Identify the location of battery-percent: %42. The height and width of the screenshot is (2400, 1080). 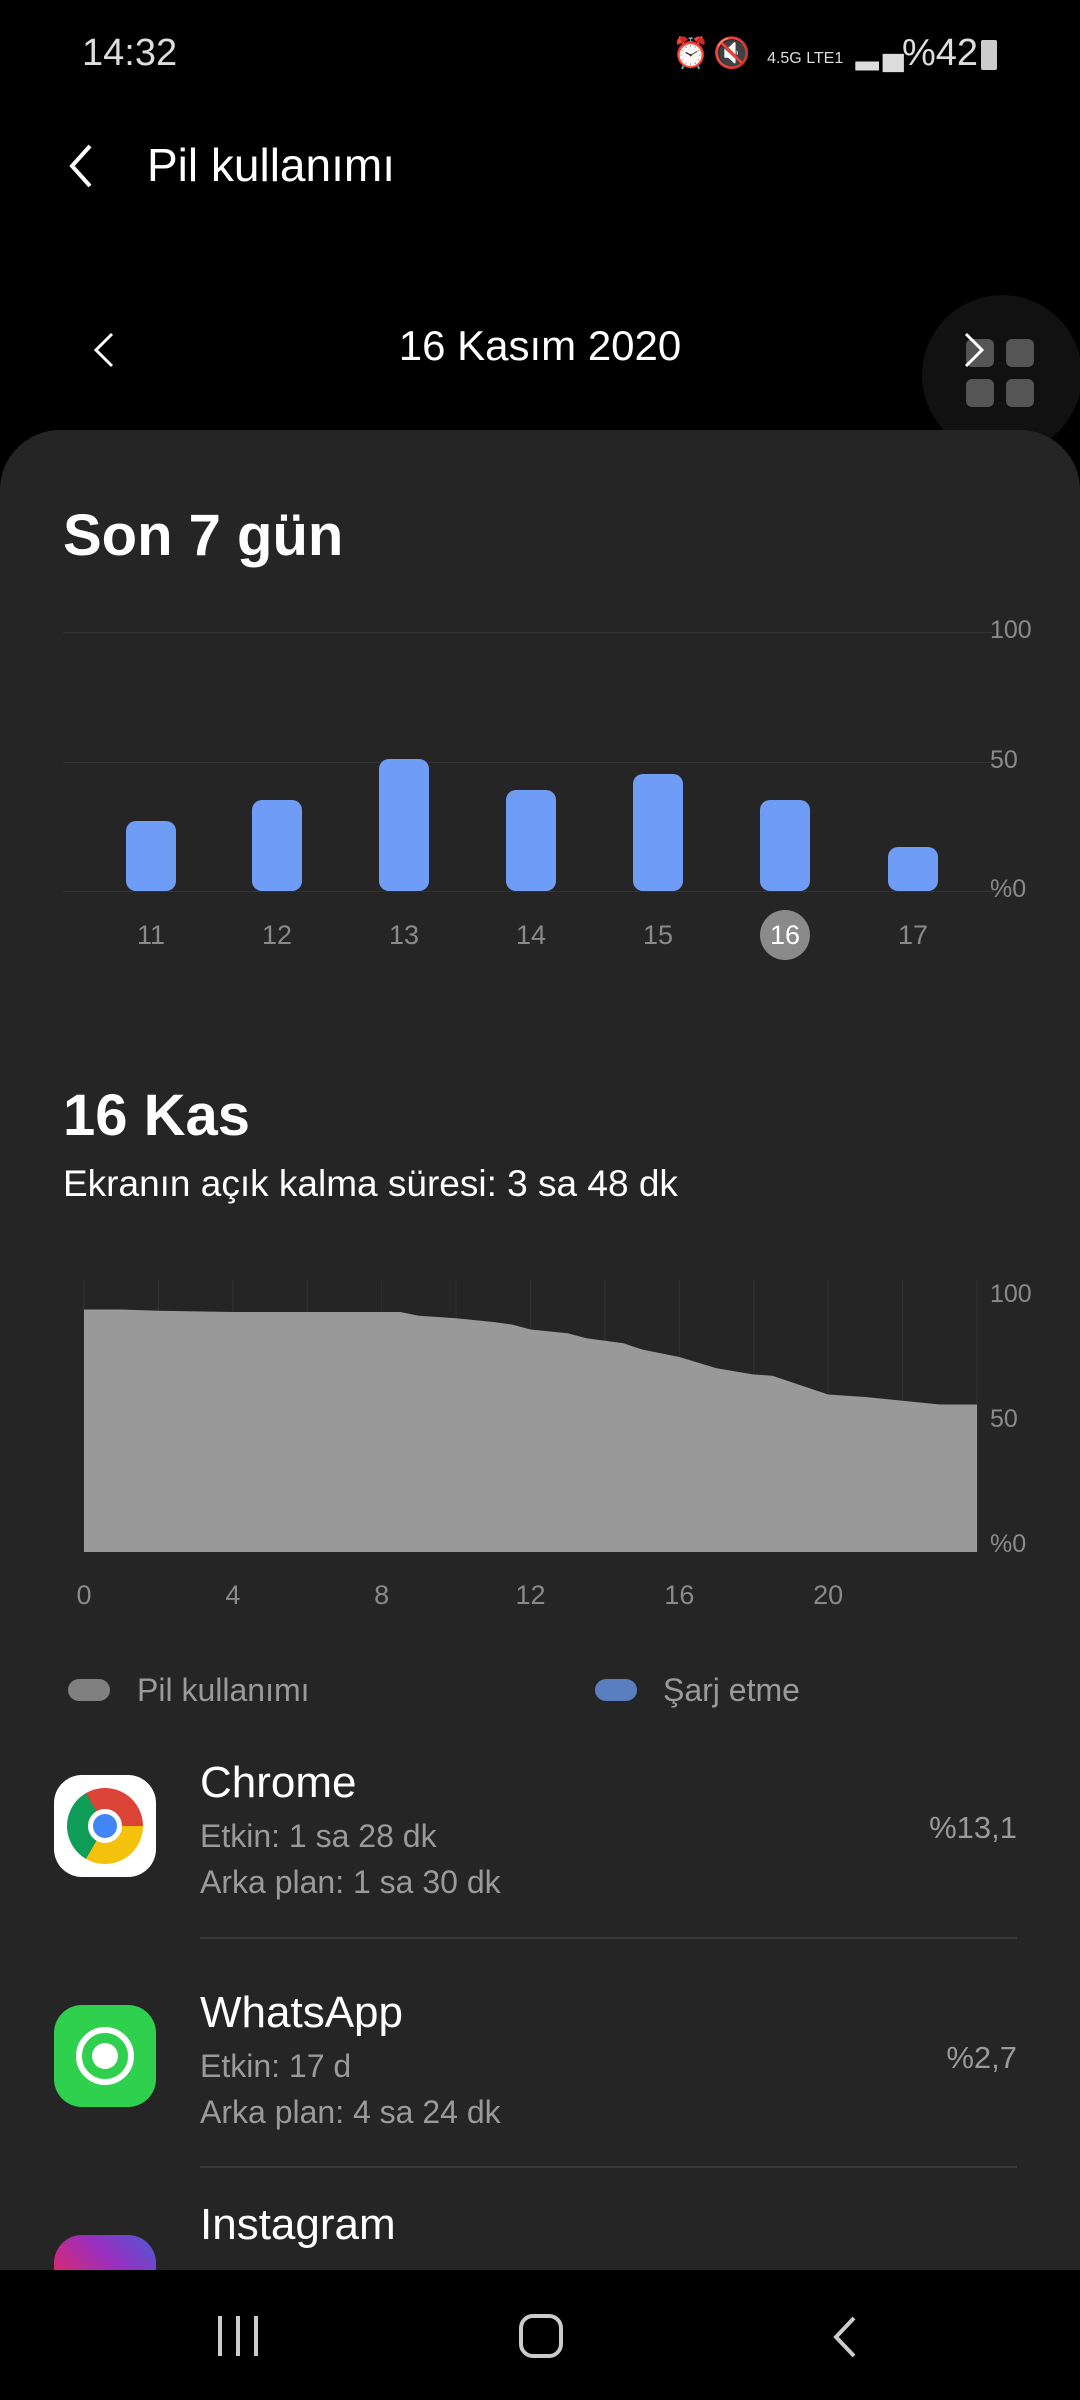
(940, 53).